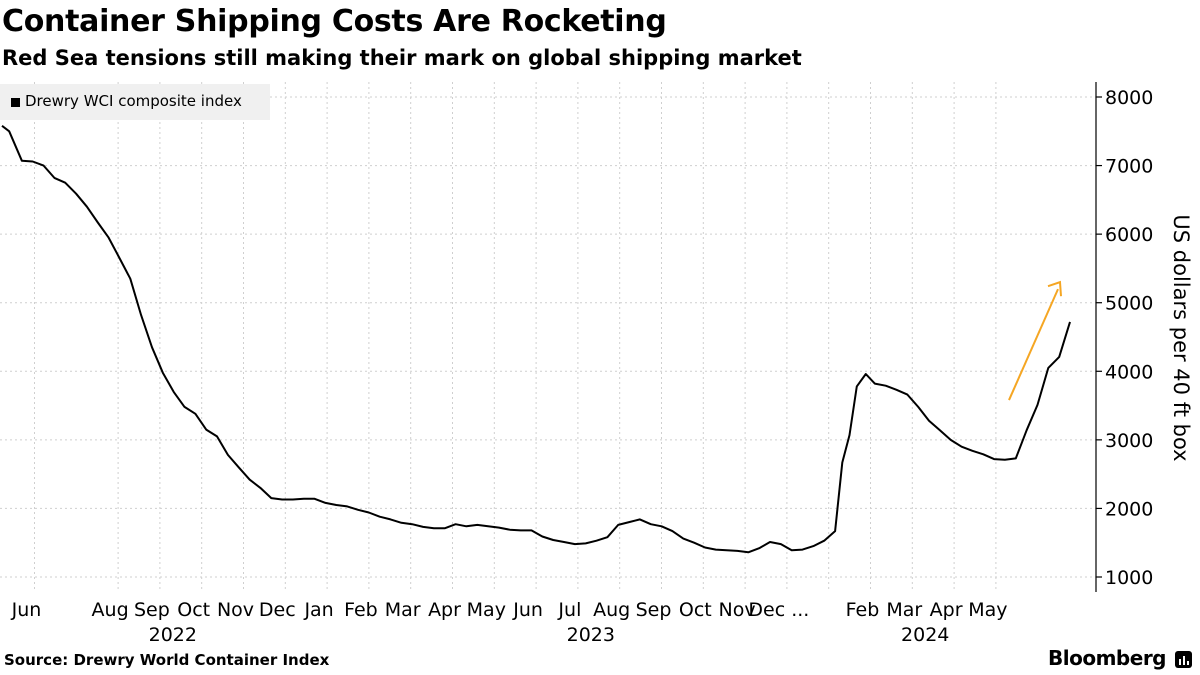 The image size is (1200, 675). I want to click on y-tick-label: 6000, so click(1129, 235).